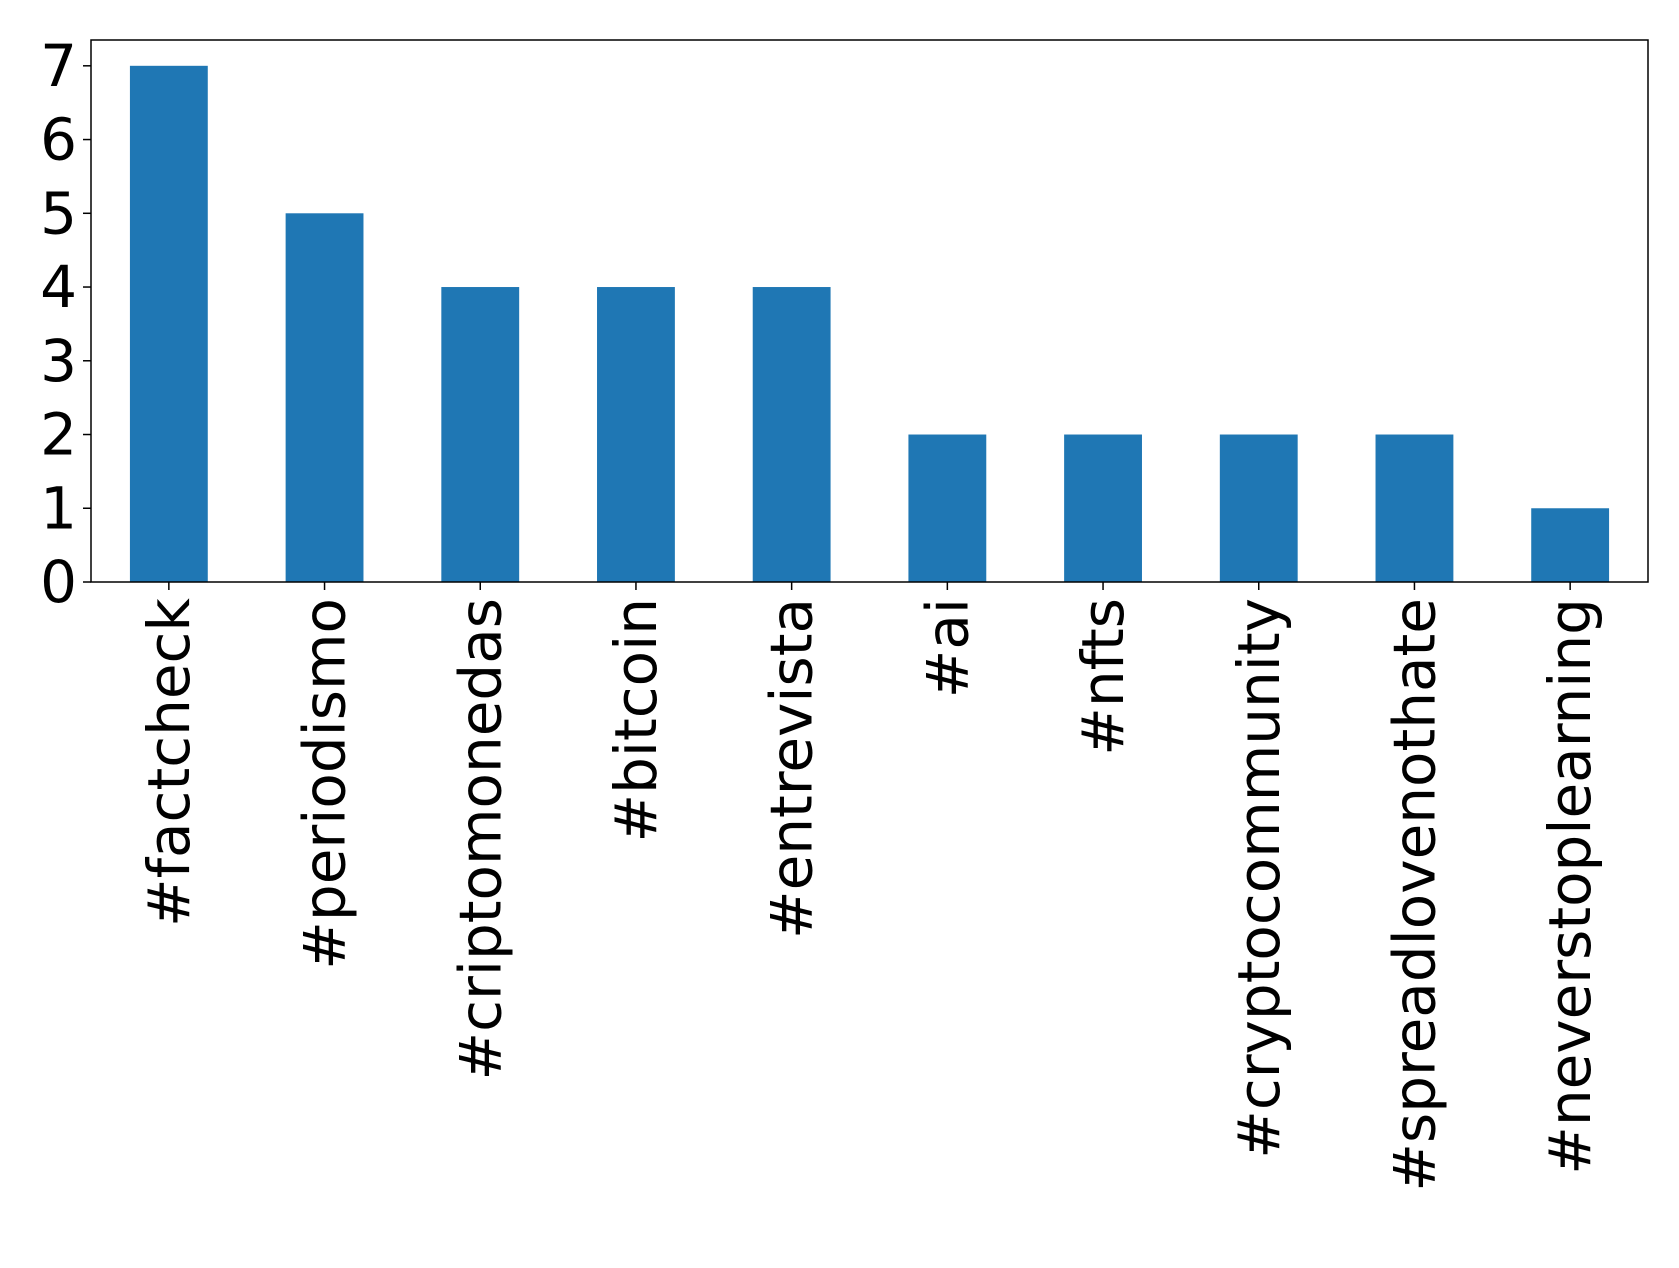 The height and width of the screenshot is (1268, 1679). What do you see at coordinates (58, 213) in the screenshot?
I see `y-tick-label: 5` at bounding box center [58, 213].